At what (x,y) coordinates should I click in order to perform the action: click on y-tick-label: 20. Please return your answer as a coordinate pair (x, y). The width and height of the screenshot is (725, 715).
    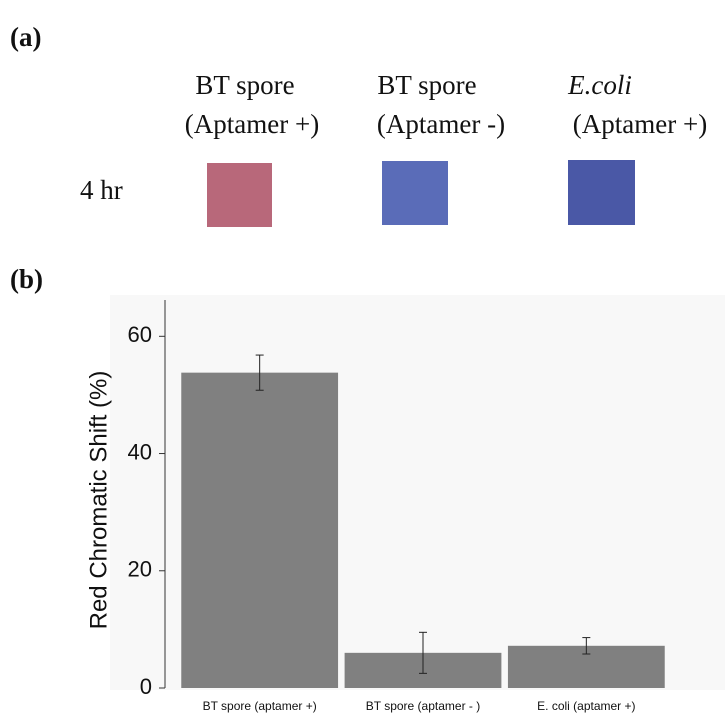
    Looking at the image, I should click on (140, 569).